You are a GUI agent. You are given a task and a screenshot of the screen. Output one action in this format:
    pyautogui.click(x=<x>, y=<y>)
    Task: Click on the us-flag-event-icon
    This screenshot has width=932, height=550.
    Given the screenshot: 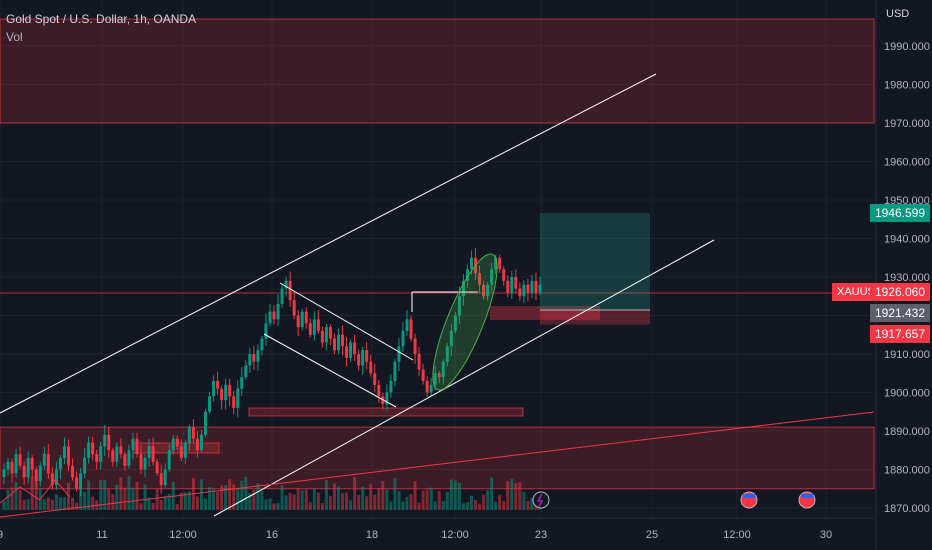 What is the action you would take?
    pyautogui.click(x=807, y=496)
    